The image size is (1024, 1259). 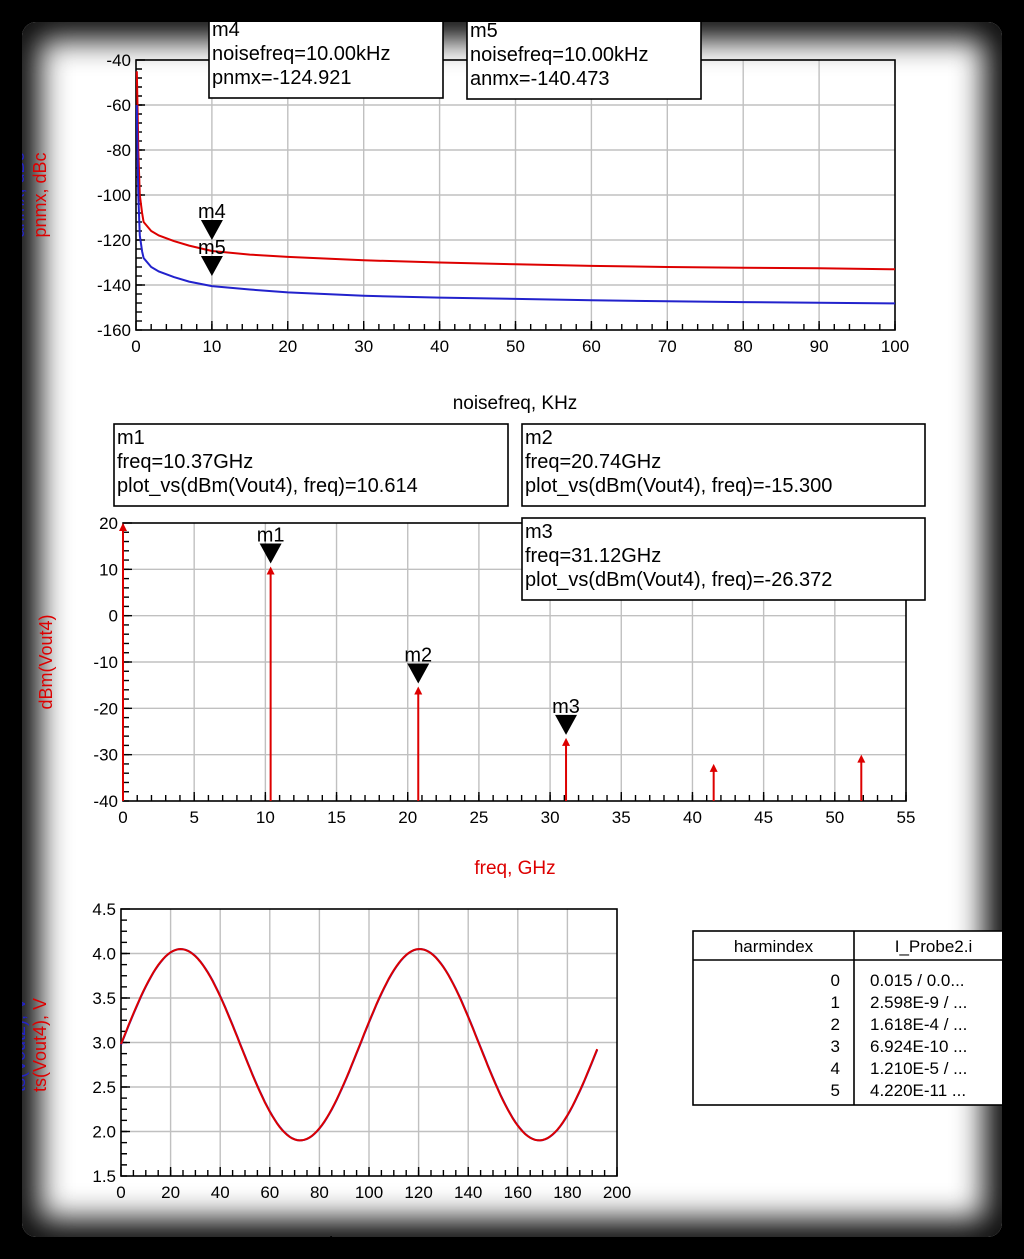 I want to click on marker-readout-line: m5, so click(x=484, y=32).